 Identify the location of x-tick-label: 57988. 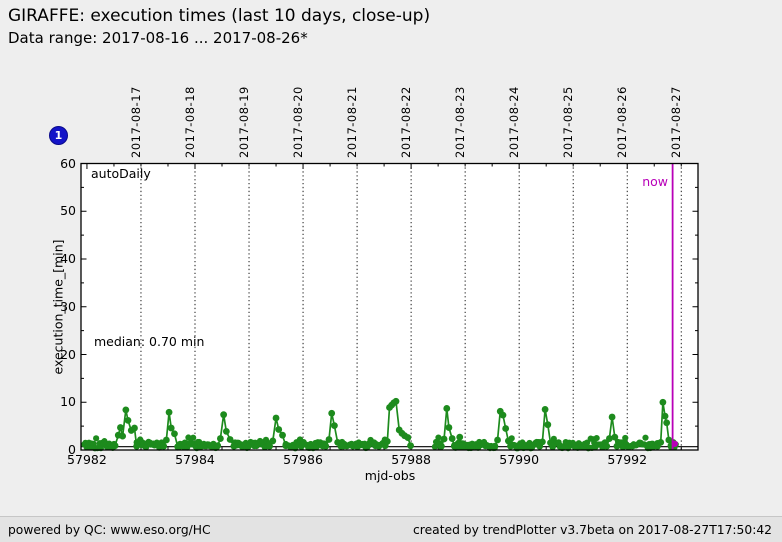
(411, 459).